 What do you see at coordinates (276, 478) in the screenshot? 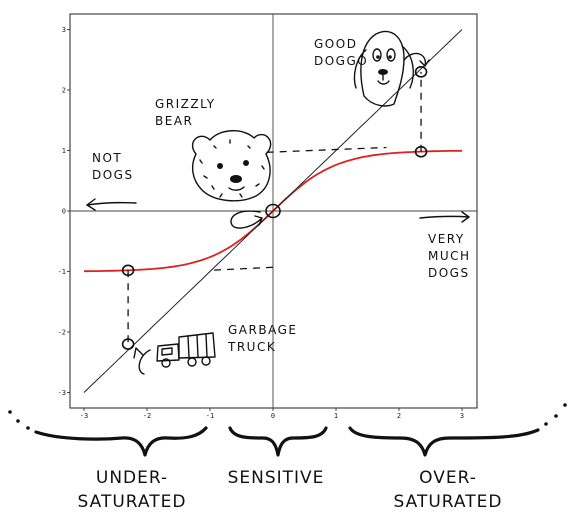
I see `label-sensitive: SENSITIVE` at bounding box center [276, 478].